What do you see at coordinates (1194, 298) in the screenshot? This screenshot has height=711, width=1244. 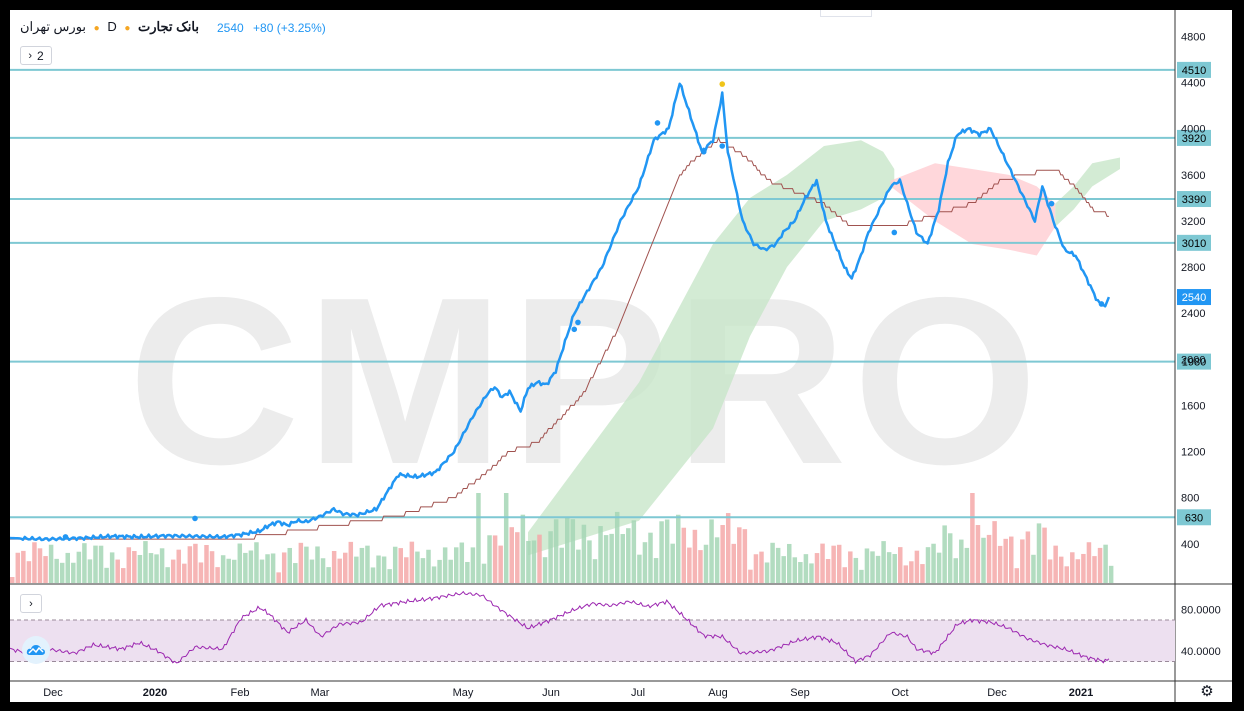 I see `last-price-label: 2540` at bounding box center [1194, 298].